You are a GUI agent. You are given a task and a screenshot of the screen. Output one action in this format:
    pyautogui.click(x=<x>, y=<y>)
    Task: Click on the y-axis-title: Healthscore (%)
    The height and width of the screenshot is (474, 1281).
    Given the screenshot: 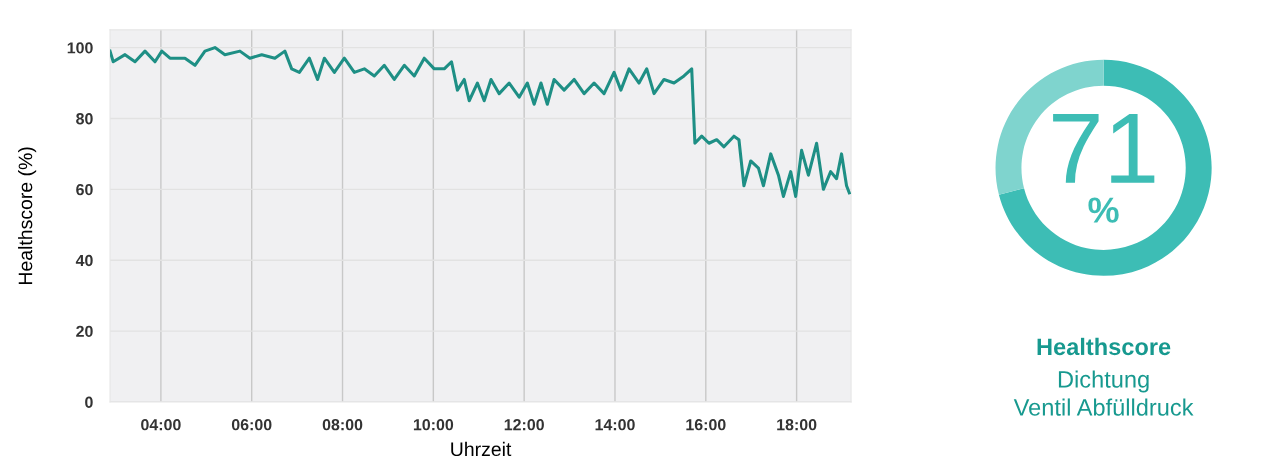 What is the action you would take?
    pyautogui.click(x=27, y=216)
    